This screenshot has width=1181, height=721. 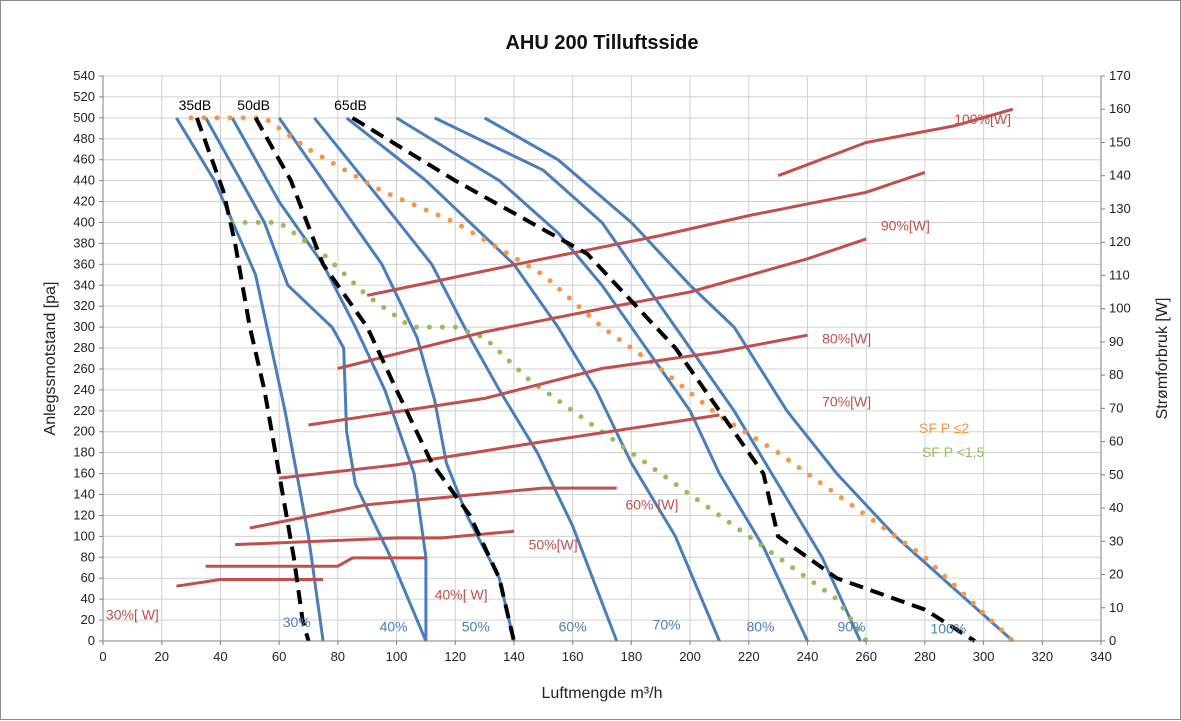 I want to click on x-tick-label: 60, so click(x=279, y=656).